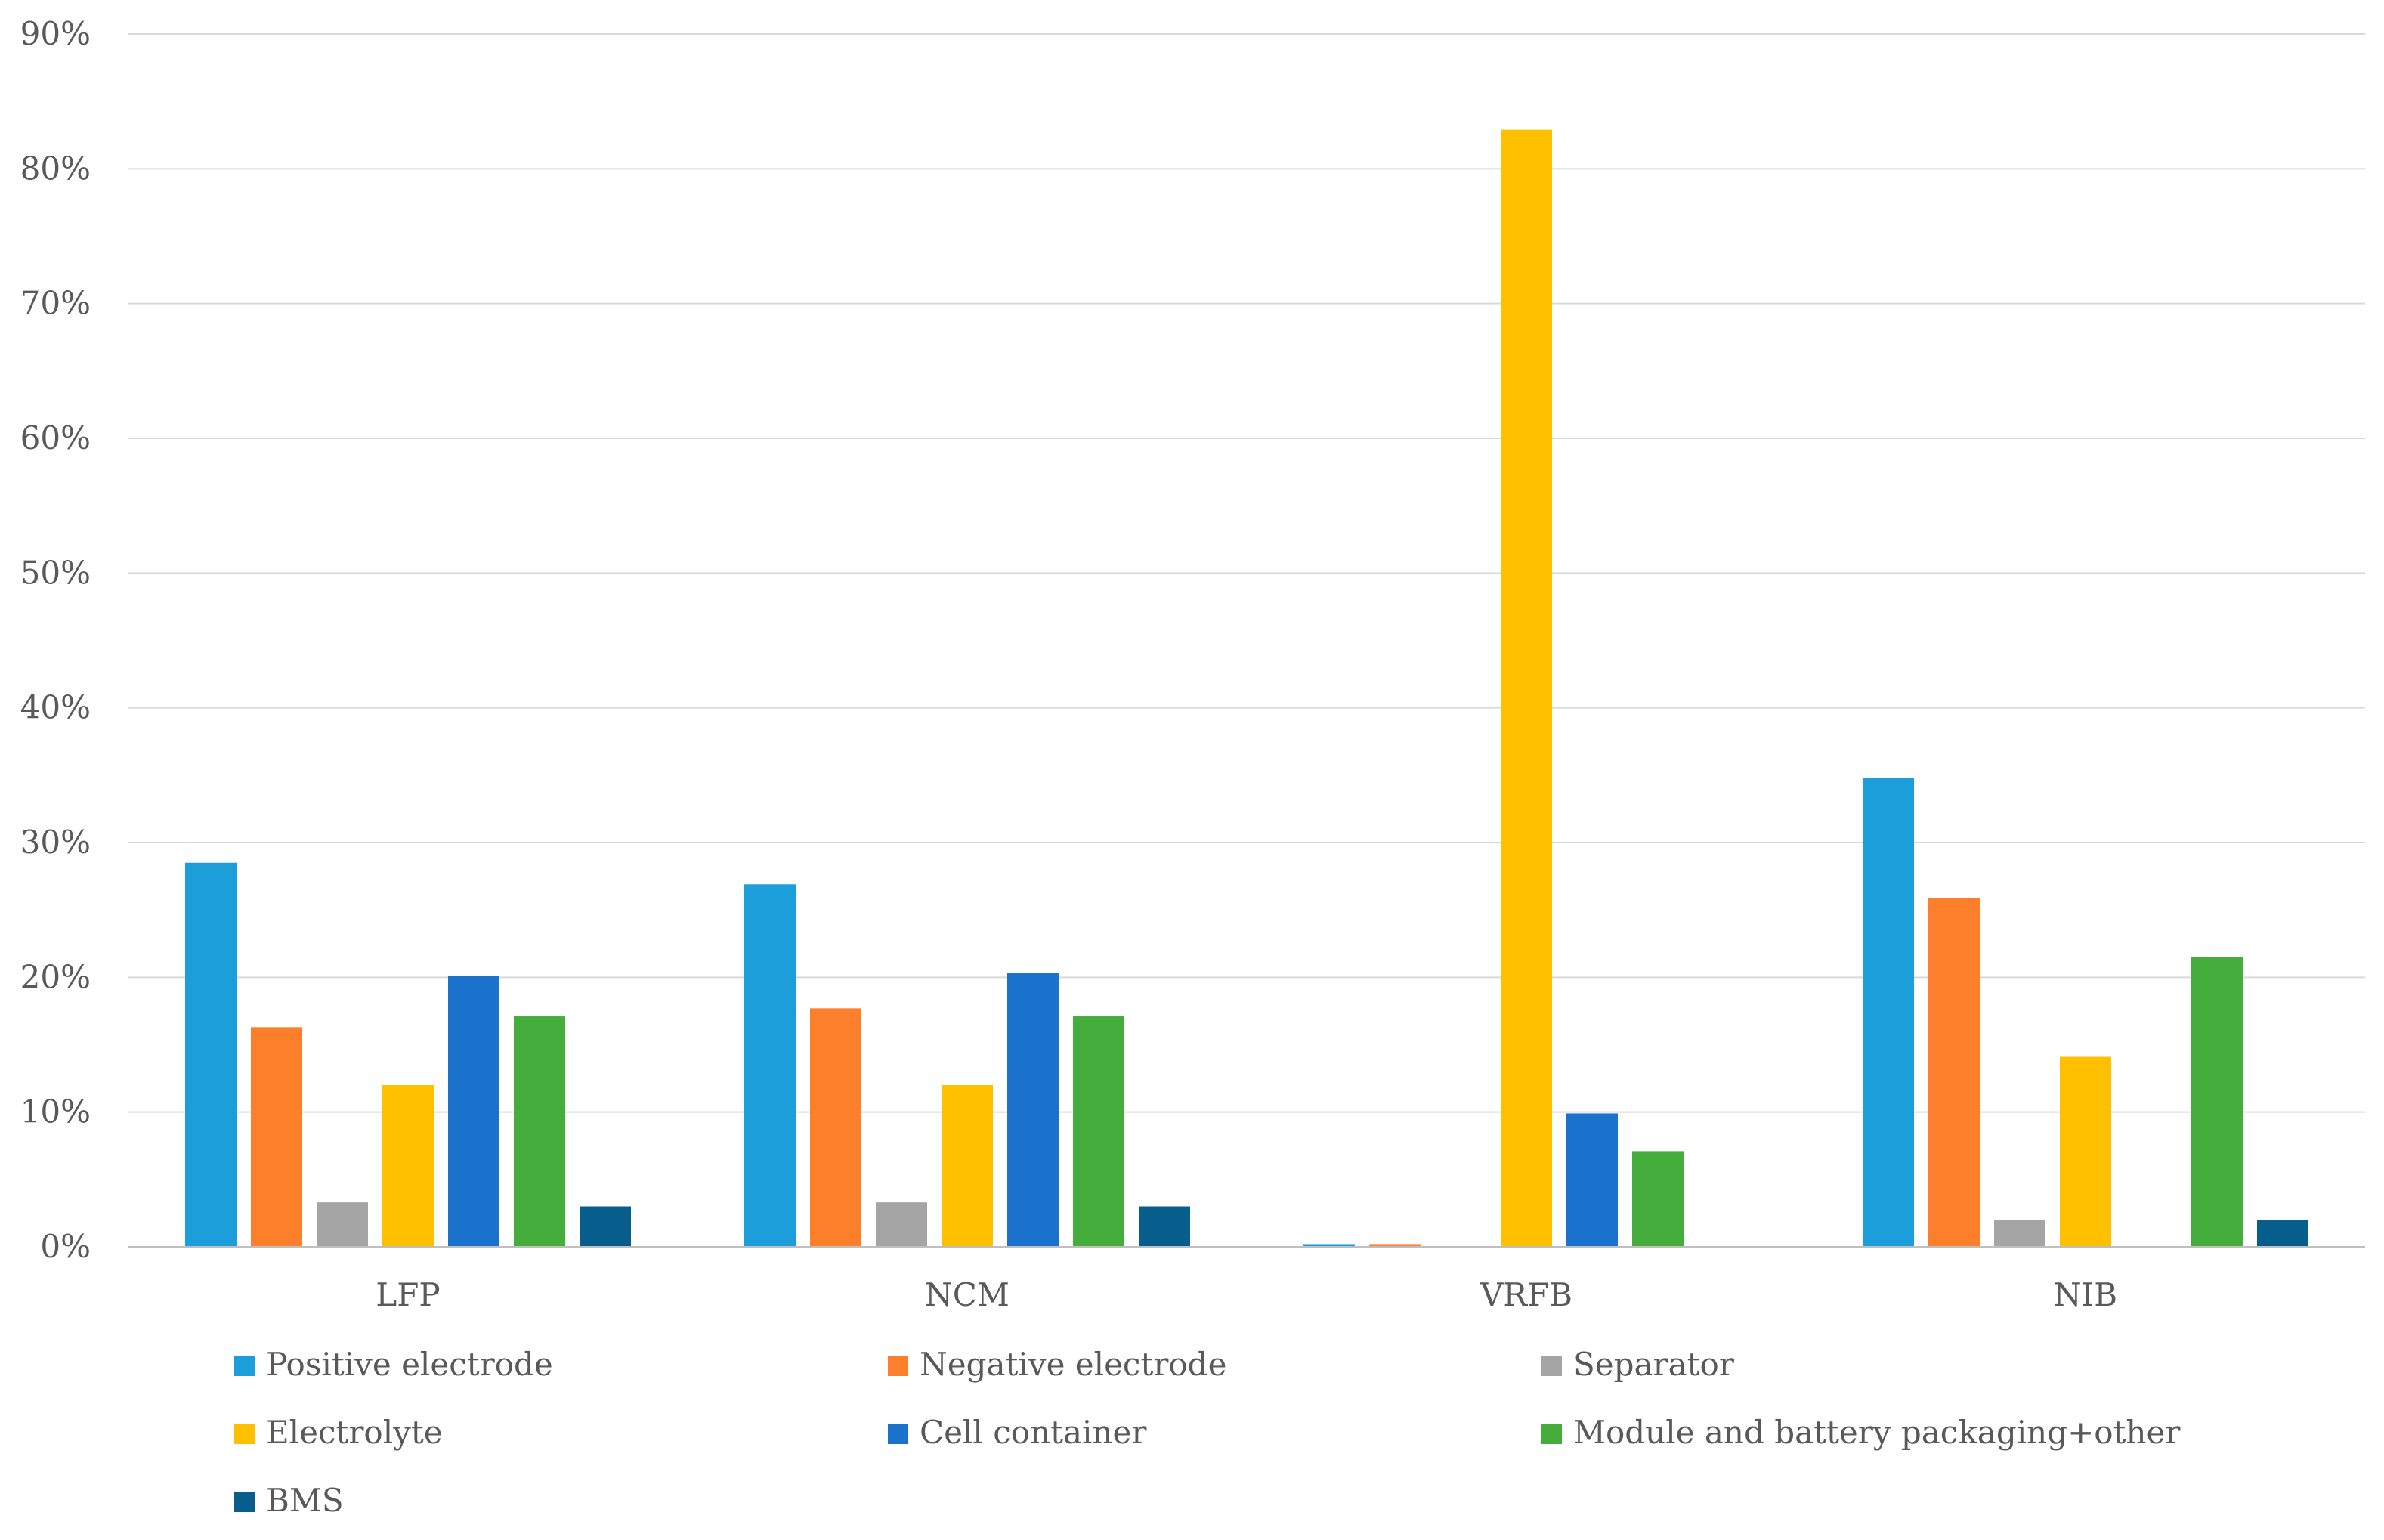 Image resolution: width=2384 pixels, height=1540 pixels. Describe the element at coordinates (1033, 1110) in the screenshot. I see `bar-ncm-cell-container` at that location.